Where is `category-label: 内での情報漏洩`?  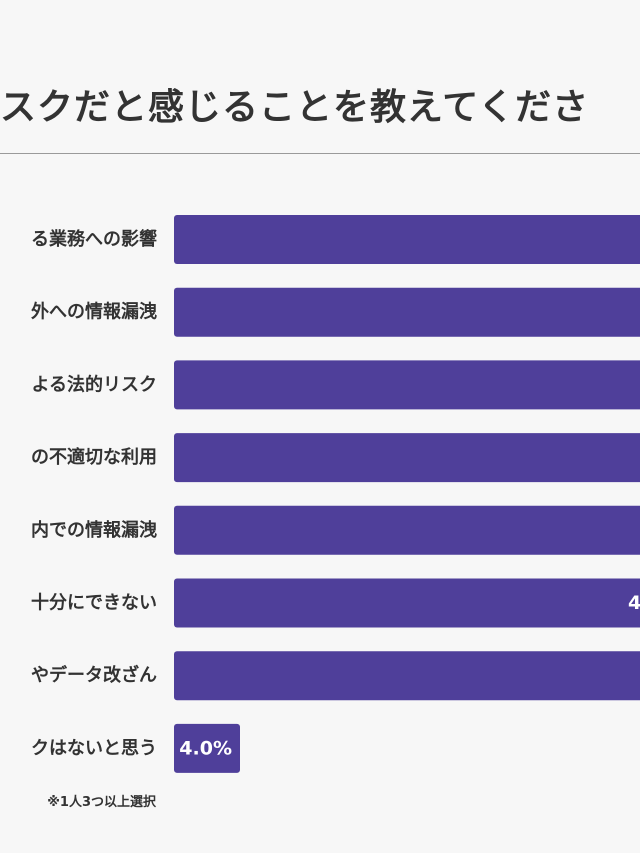
category-label: 内での情報漏洩 is located at coordinates (94, 530).